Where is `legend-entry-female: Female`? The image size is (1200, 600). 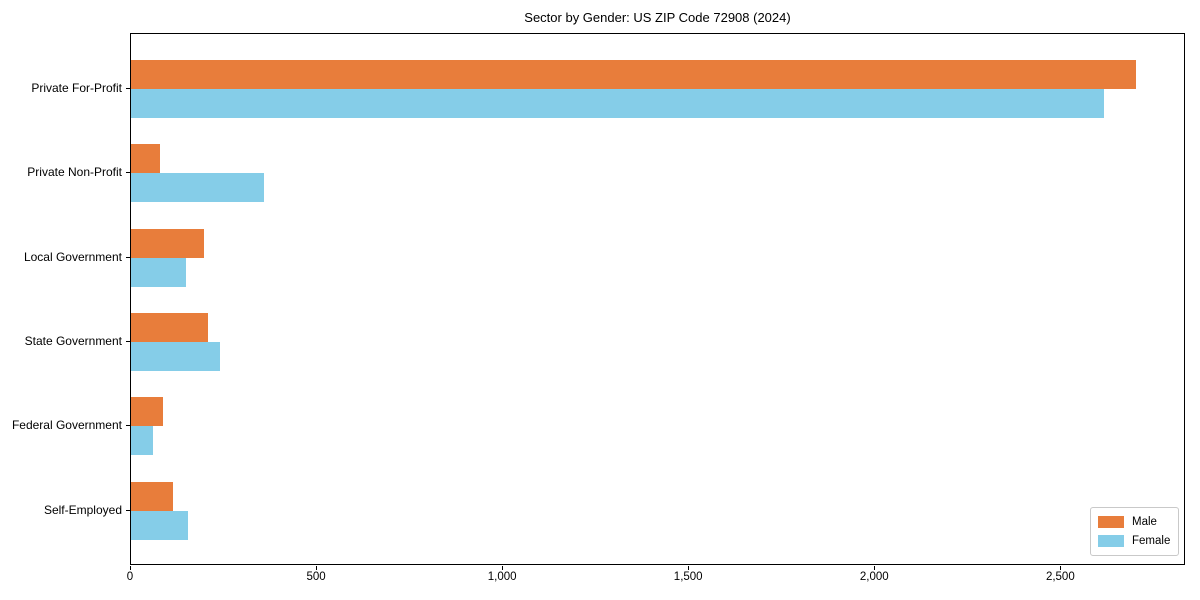 legend-entry-female: Female is located at coordinates (1134, 541).